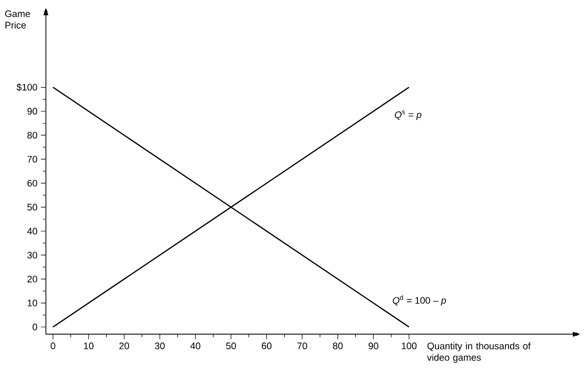  I want to click on x-tick-label: 50, so click(231, 346).